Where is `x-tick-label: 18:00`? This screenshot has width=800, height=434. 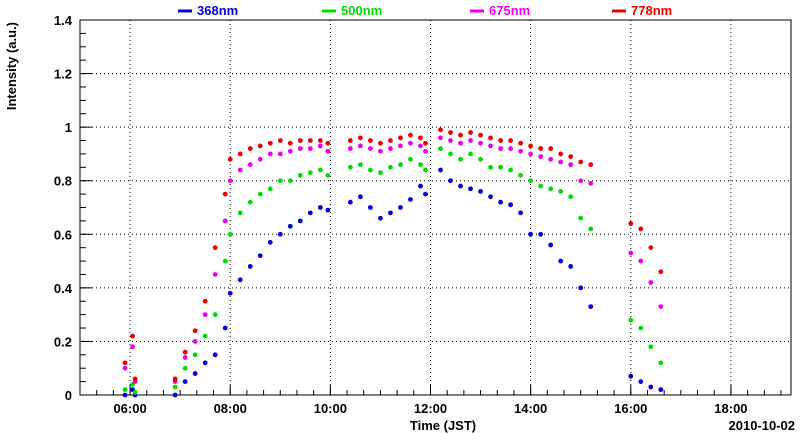 x-tick-label: 18:00 is located at coordinates (730, 408).